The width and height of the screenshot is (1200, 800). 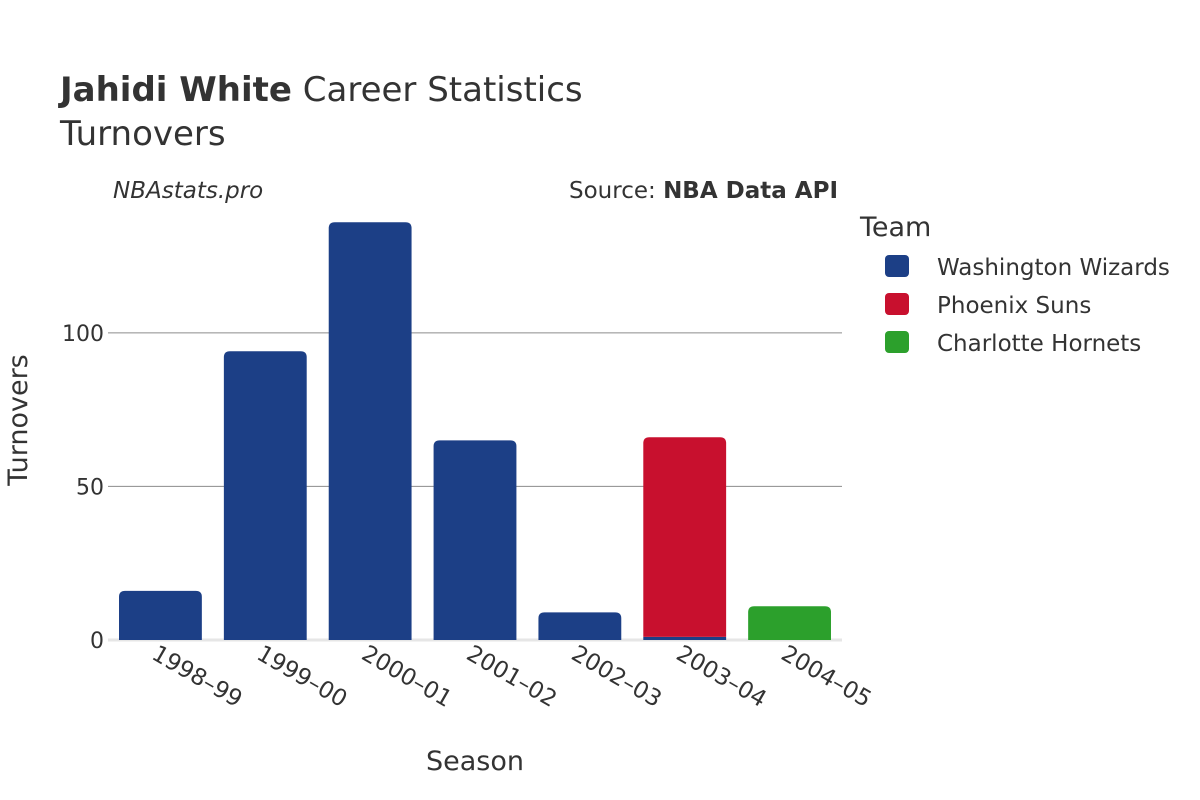 What do you see at coordinates (750, 191) in the screenshot?
I see `source-name: NBA Data API` at bounding box center [750, 191].